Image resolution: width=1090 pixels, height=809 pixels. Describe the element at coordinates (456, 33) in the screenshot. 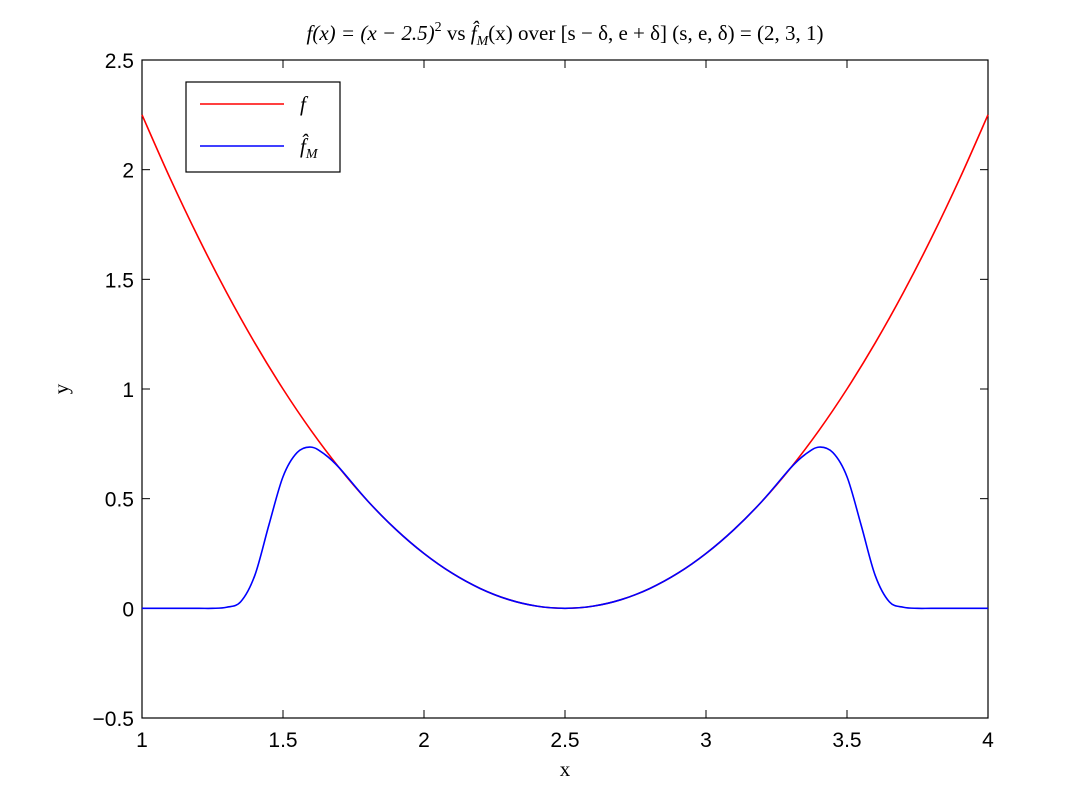

I see `title-vs: vs` at that location.